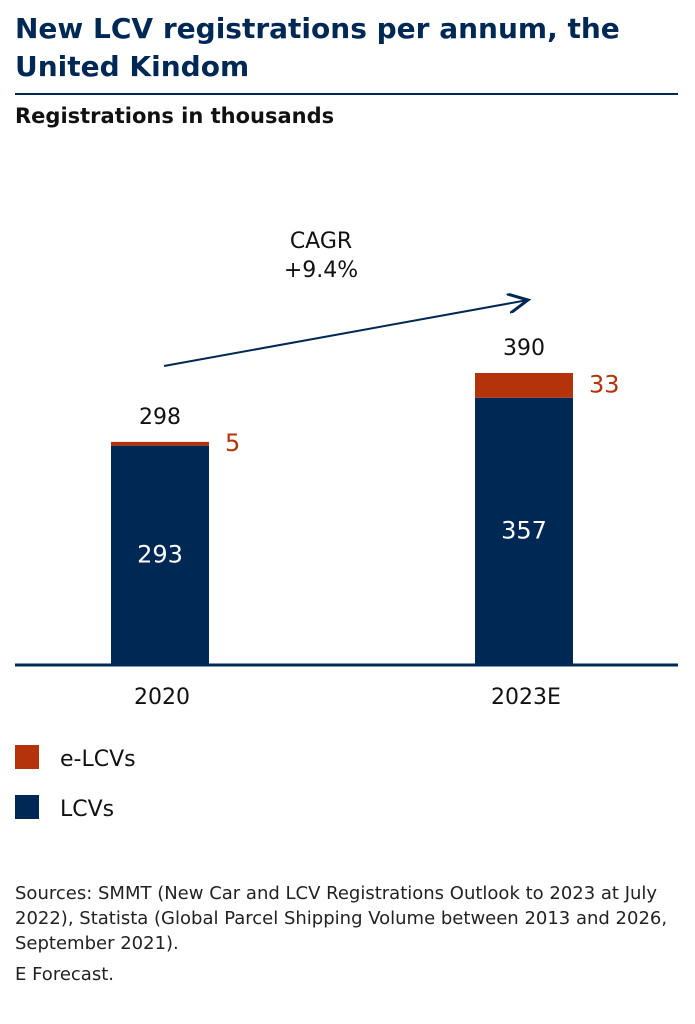 The height and width of the screenshot is (1024, 695). I want to click on legend-label: LCVs, so click(87, 809).